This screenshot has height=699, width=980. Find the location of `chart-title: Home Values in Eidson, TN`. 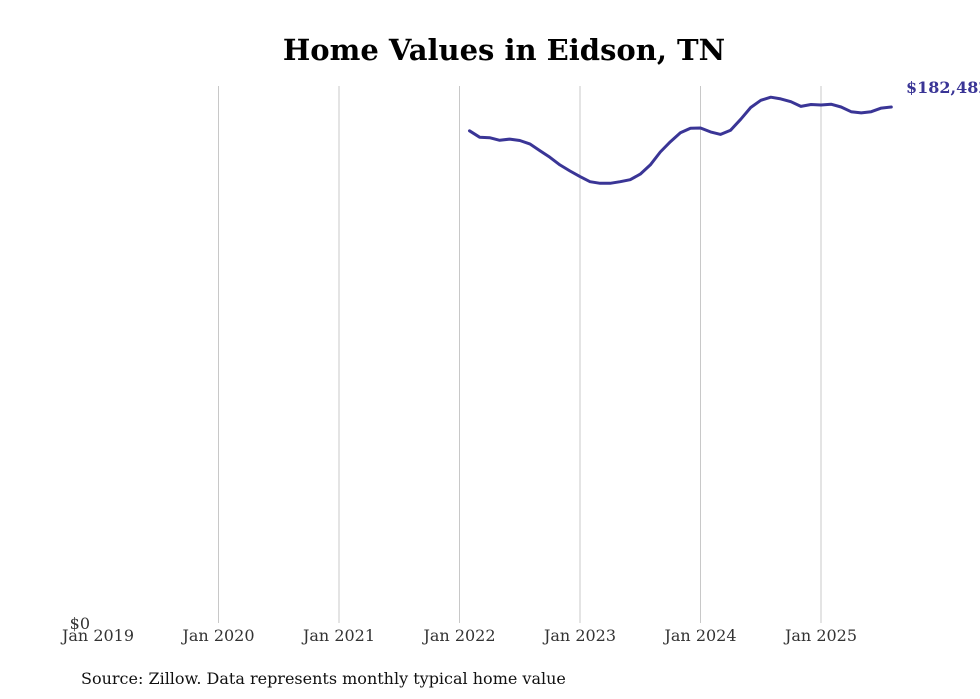

chart-title: Home Values in Eidson, TN is located at coordinates (504, 50).